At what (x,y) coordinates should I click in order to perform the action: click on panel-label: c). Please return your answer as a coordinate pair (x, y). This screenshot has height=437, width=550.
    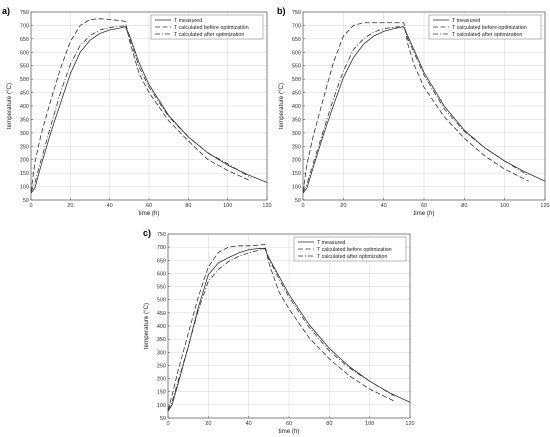
    Looking at the image, I should click on (147, 233).